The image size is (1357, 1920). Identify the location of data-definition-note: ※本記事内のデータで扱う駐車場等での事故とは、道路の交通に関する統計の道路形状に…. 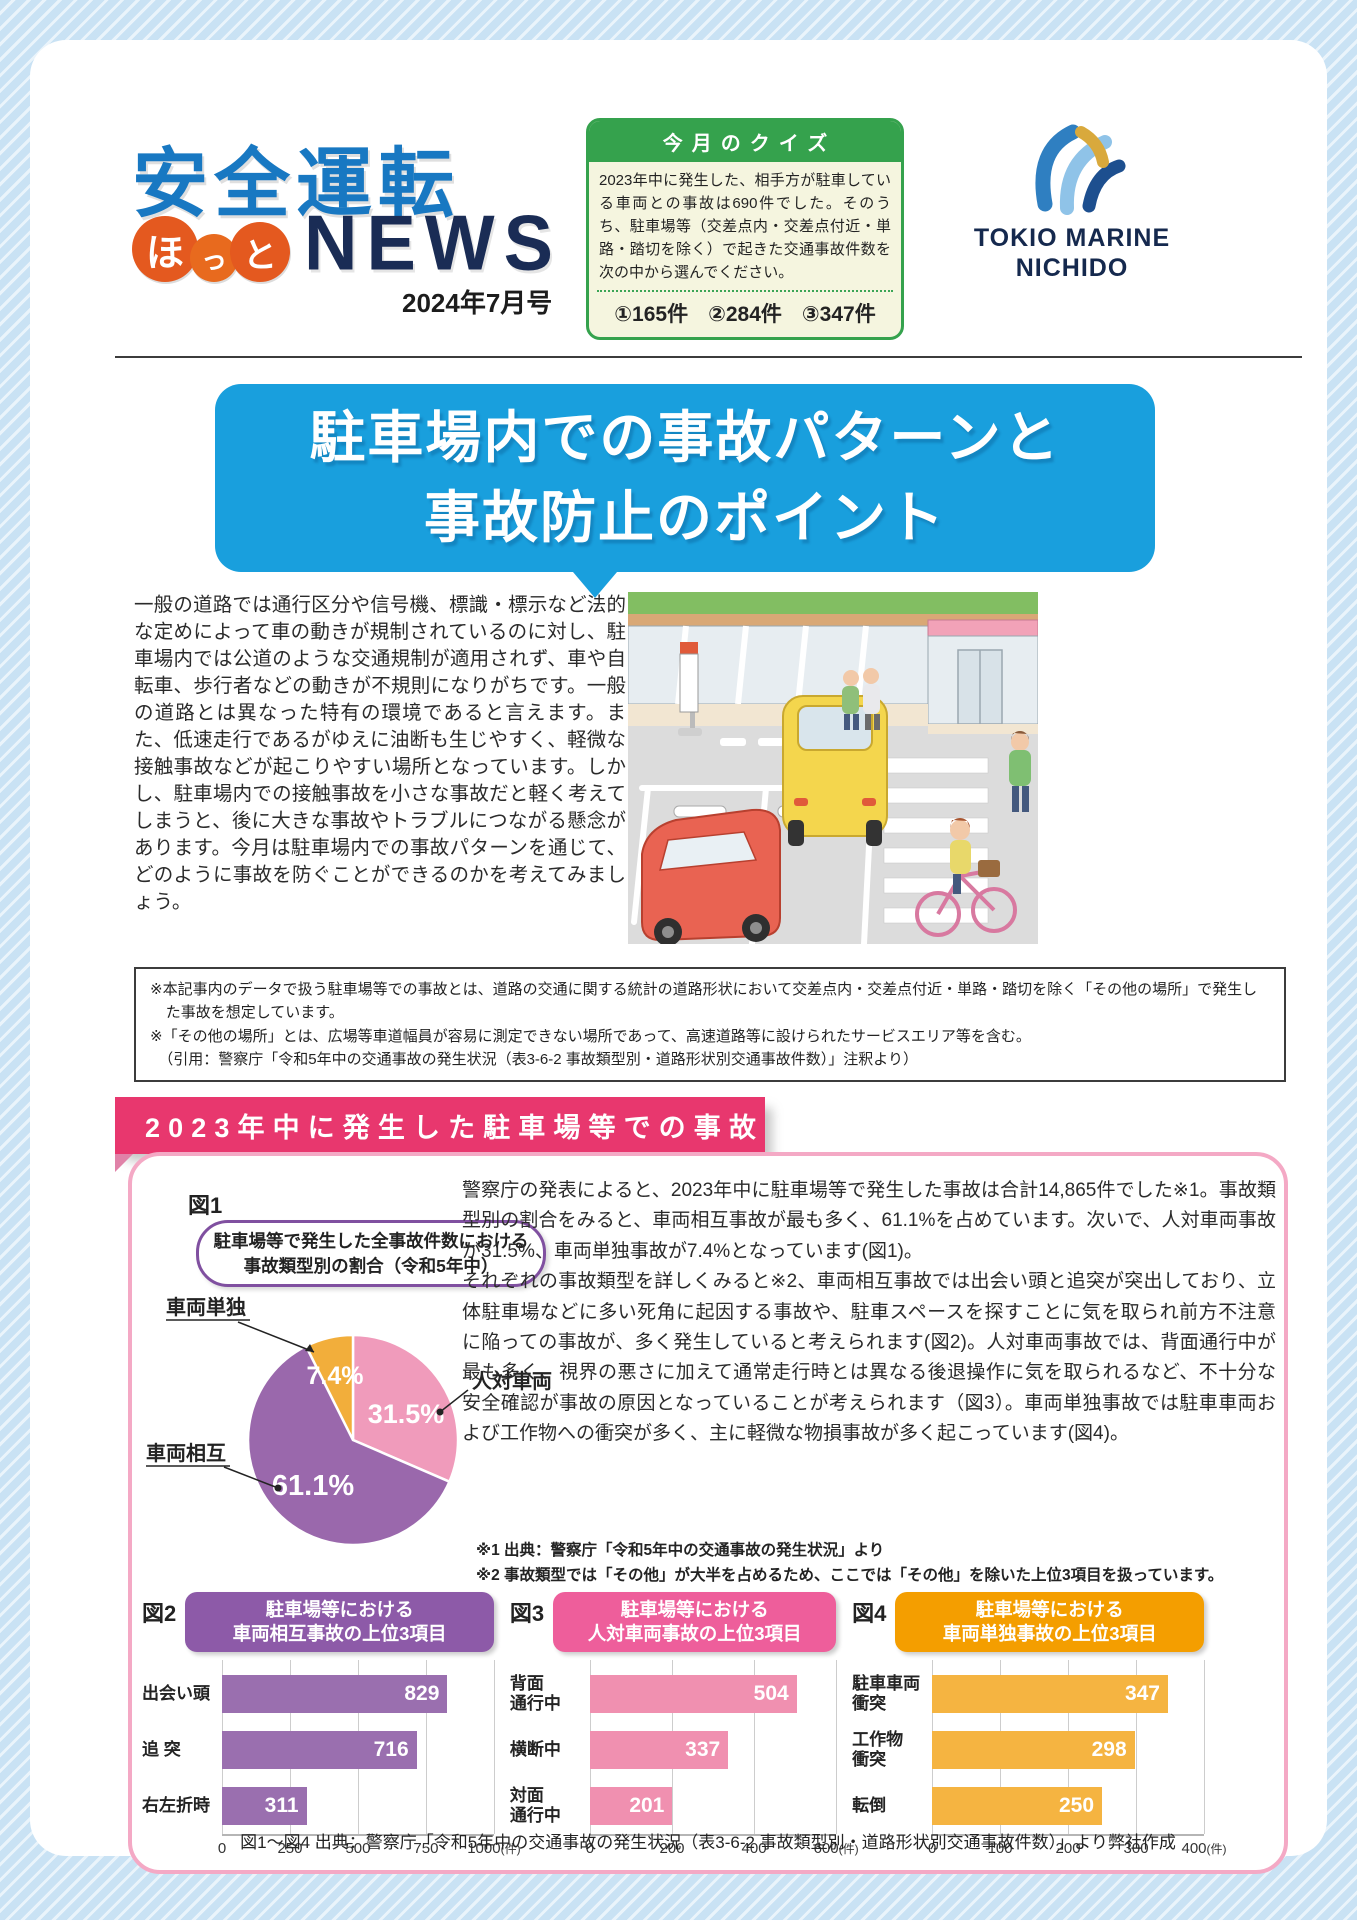
(710, 1024).